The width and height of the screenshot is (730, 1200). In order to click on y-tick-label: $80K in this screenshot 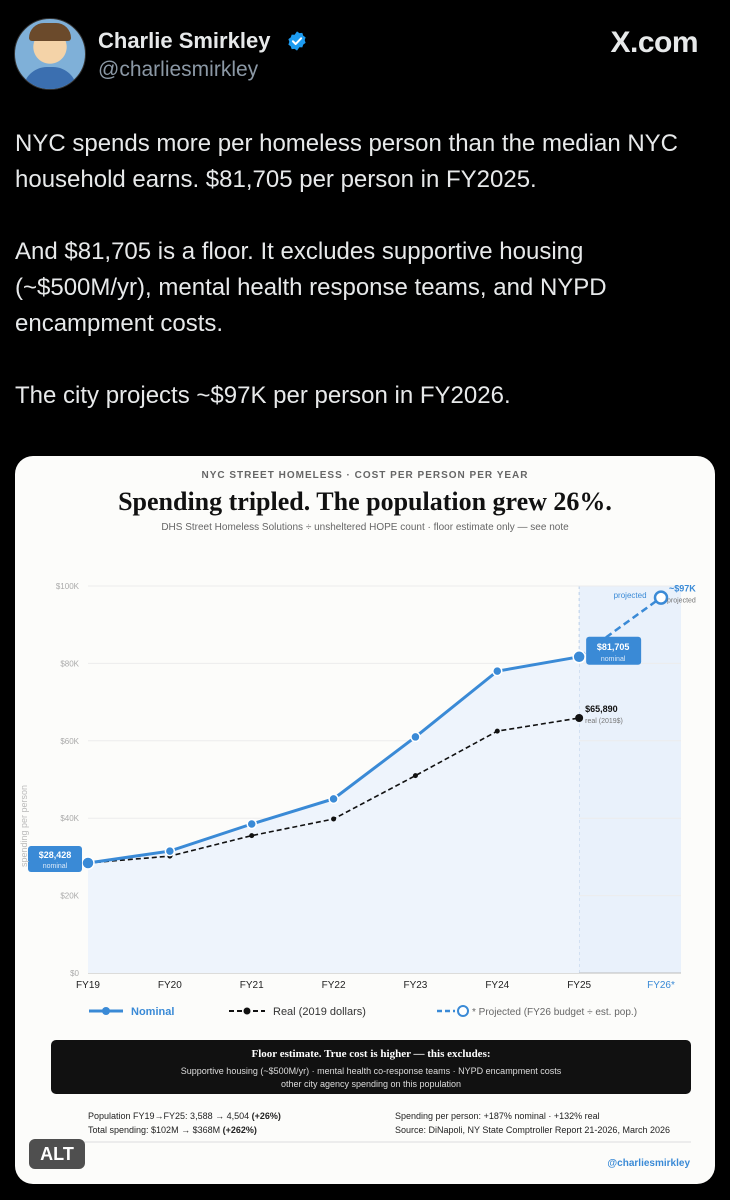, I will do `click(69, 663)`.